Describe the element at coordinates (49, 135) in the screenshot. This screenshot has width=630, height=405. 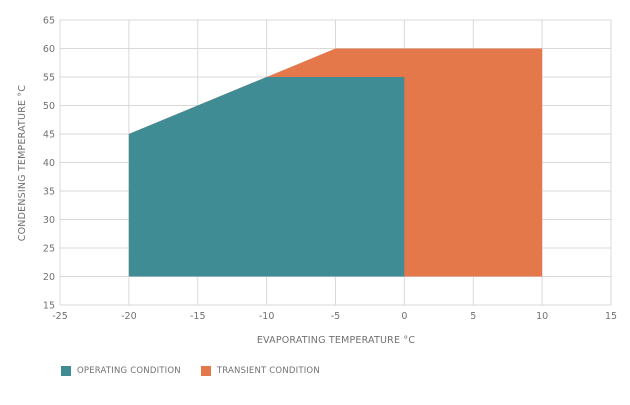
I see `y-tick-label: 45` at that location.